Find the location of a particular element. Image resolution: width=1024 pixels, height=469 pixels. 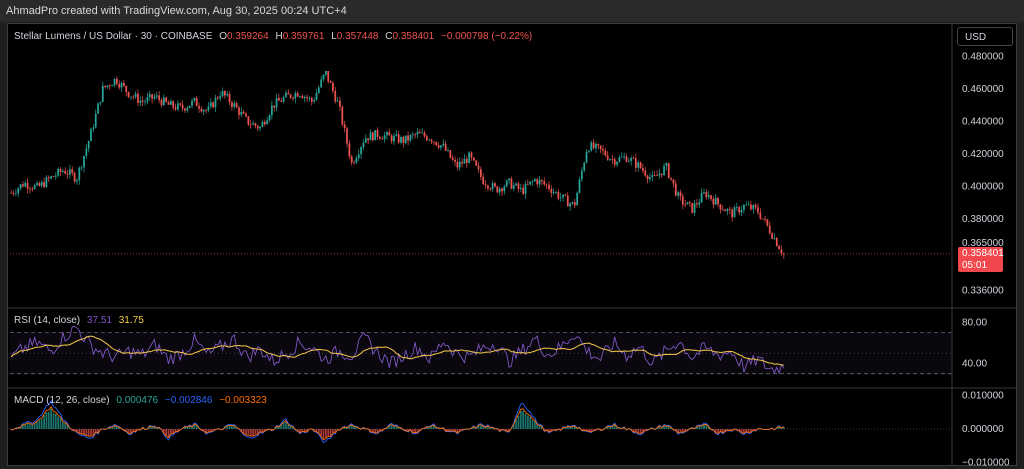

macd-histogram is located at coordinates (397, 423).